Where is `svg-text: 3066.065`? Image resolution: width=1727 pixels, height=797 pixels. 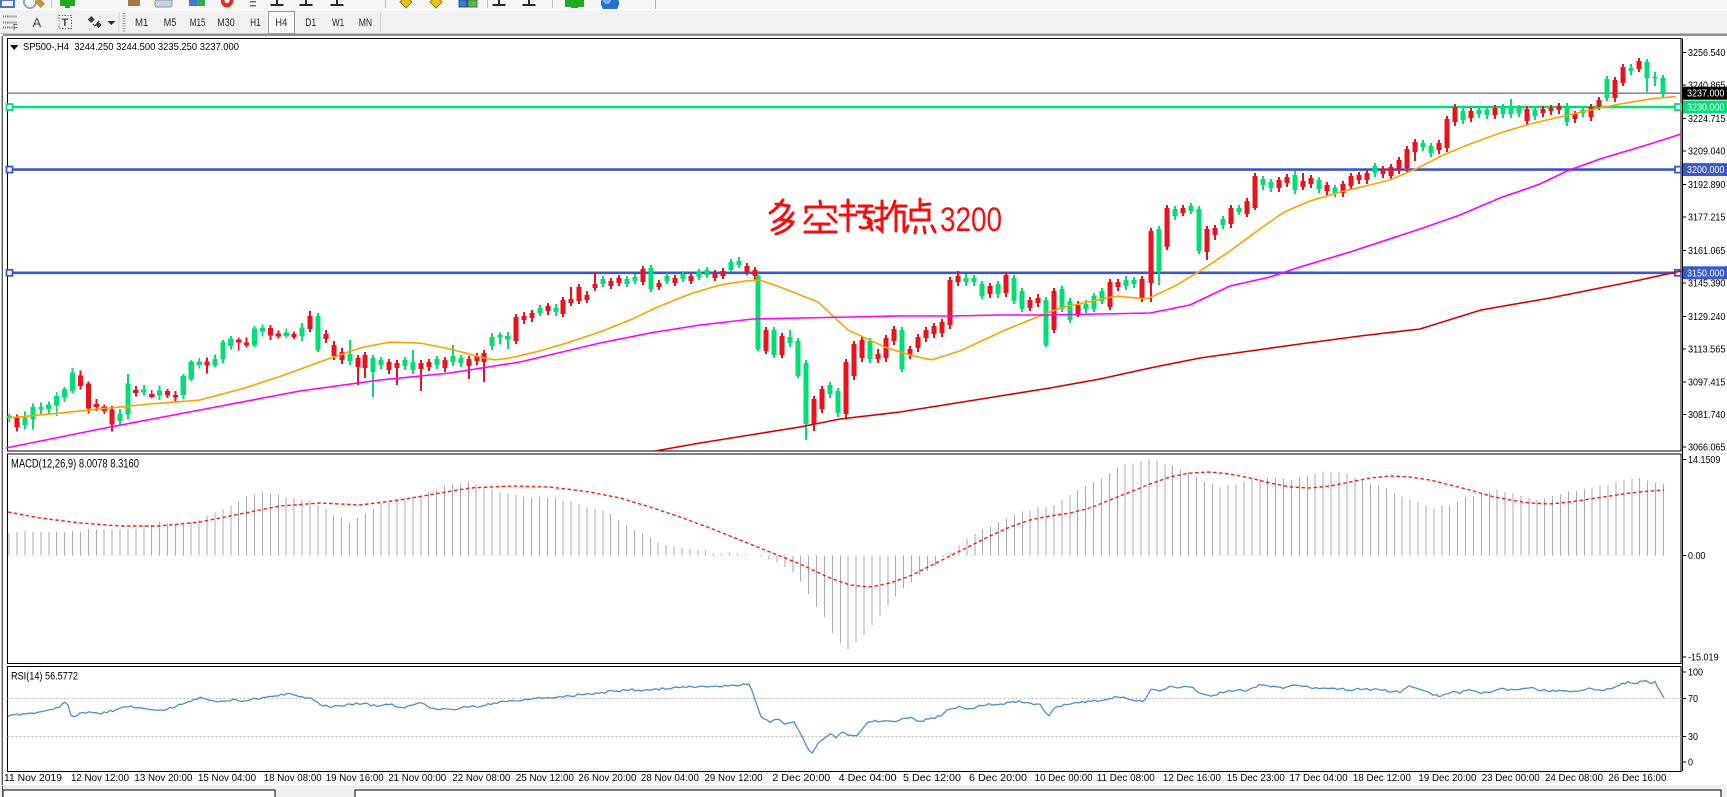
svg-text: 3066.065 is located at coordinates (1707, 448).